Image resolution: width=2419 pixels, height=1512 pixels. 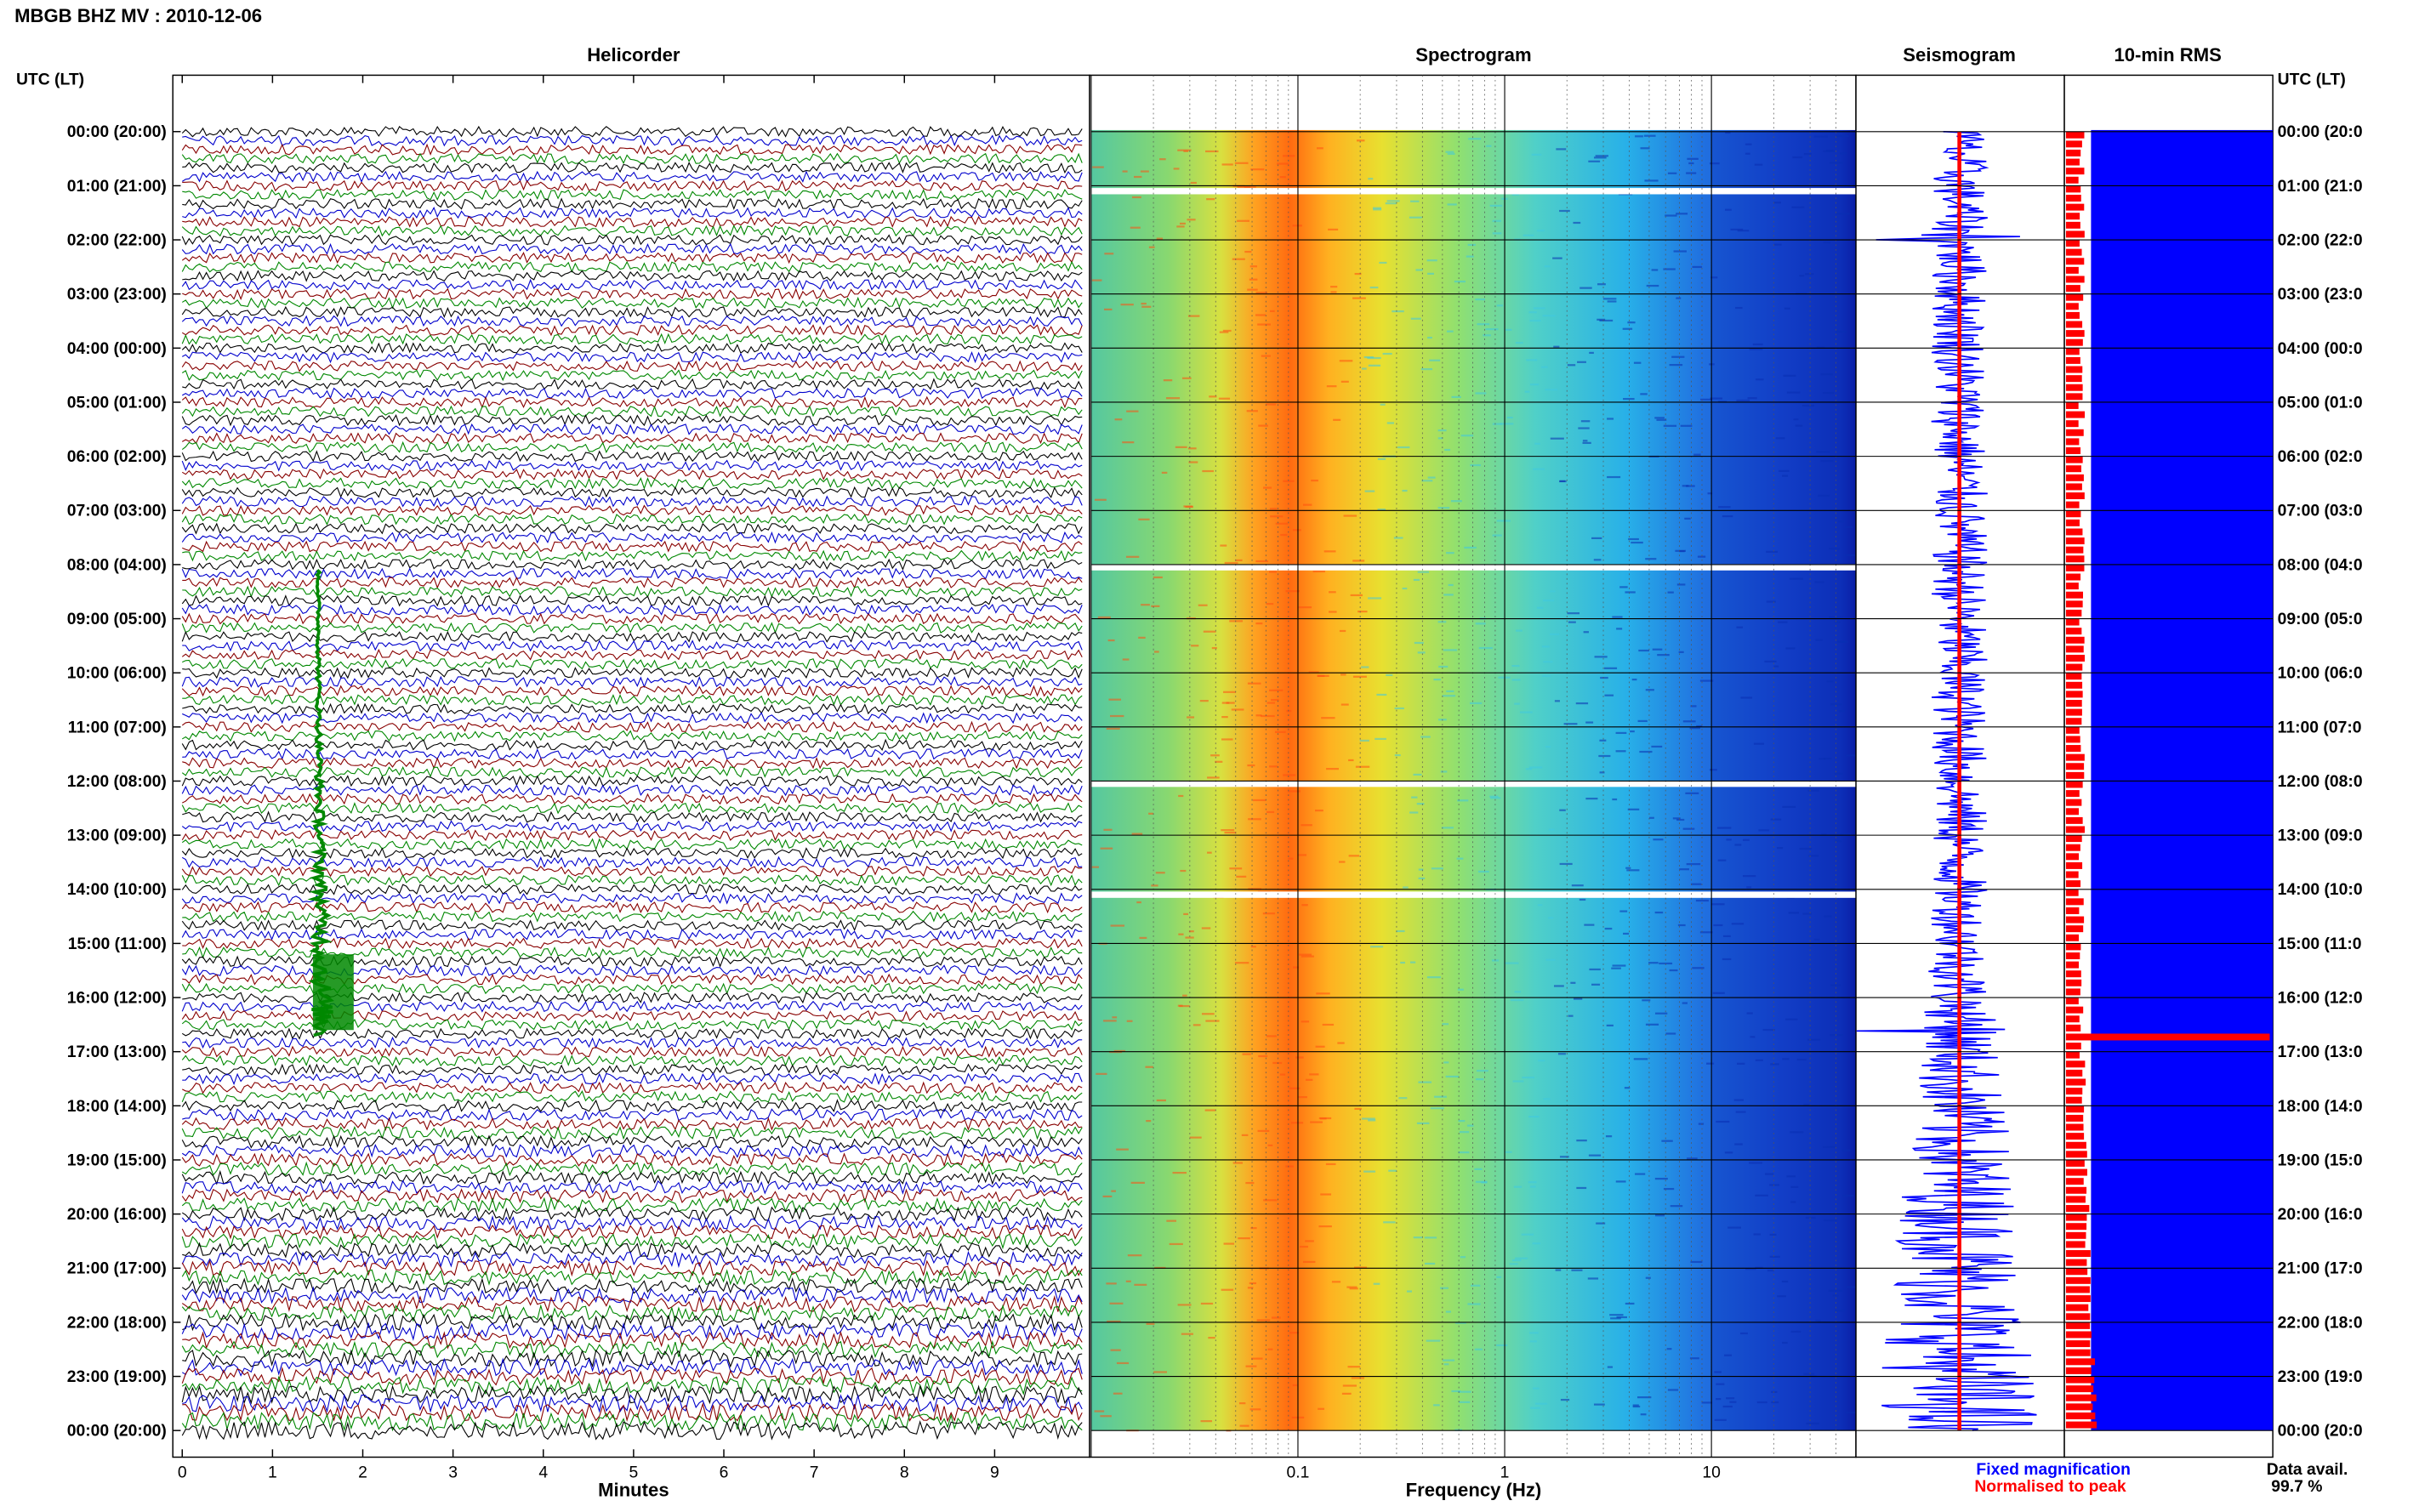 I want to click on helicorder-x-tick-label: 2, so click(x=362, y=1472).